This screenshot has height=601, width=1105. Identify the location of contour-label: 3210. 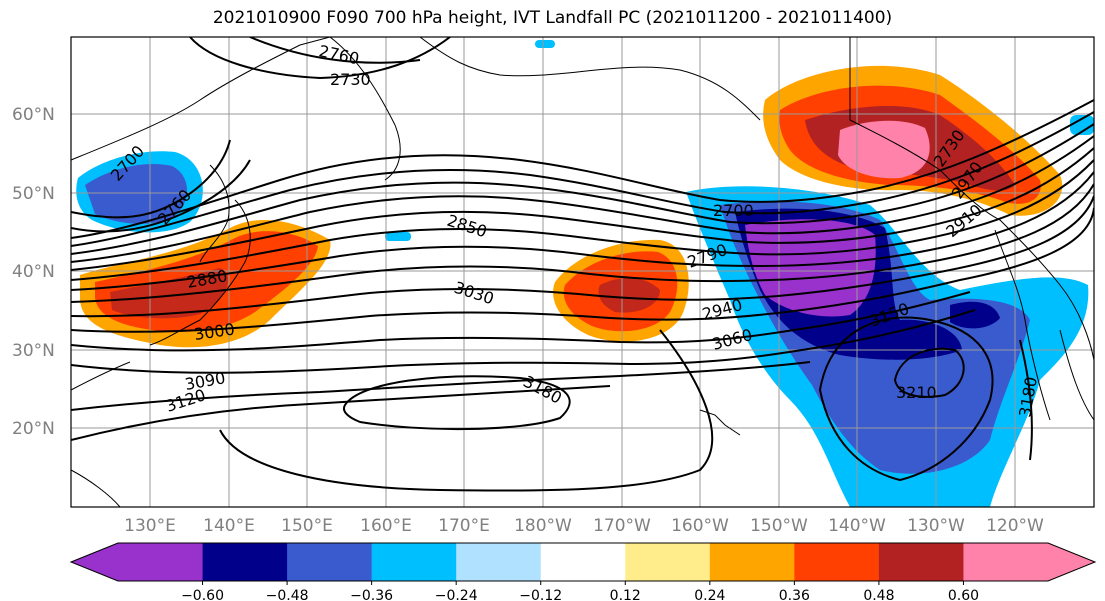
(916, 392).